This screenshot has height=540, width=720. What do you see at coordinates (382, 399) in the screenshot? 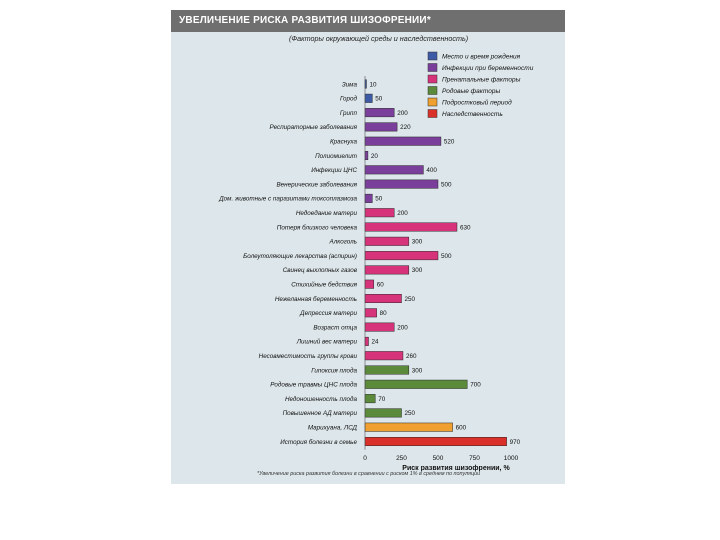
I see `data-label: 70` at bounding box center [382, 399].